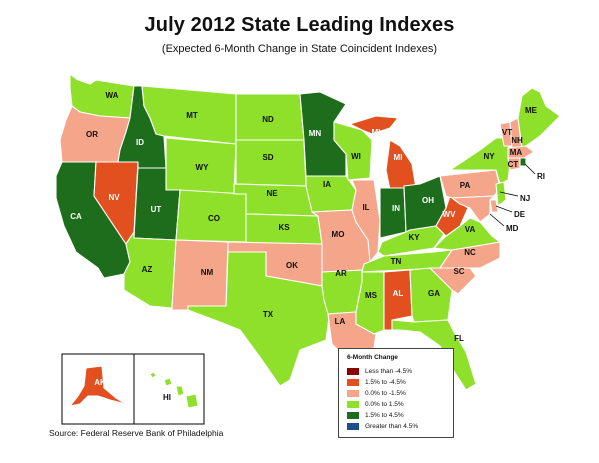 The height and width of the screenshot is (463, 599). I want to click on state-label-CO: CO, so click(214, 218).